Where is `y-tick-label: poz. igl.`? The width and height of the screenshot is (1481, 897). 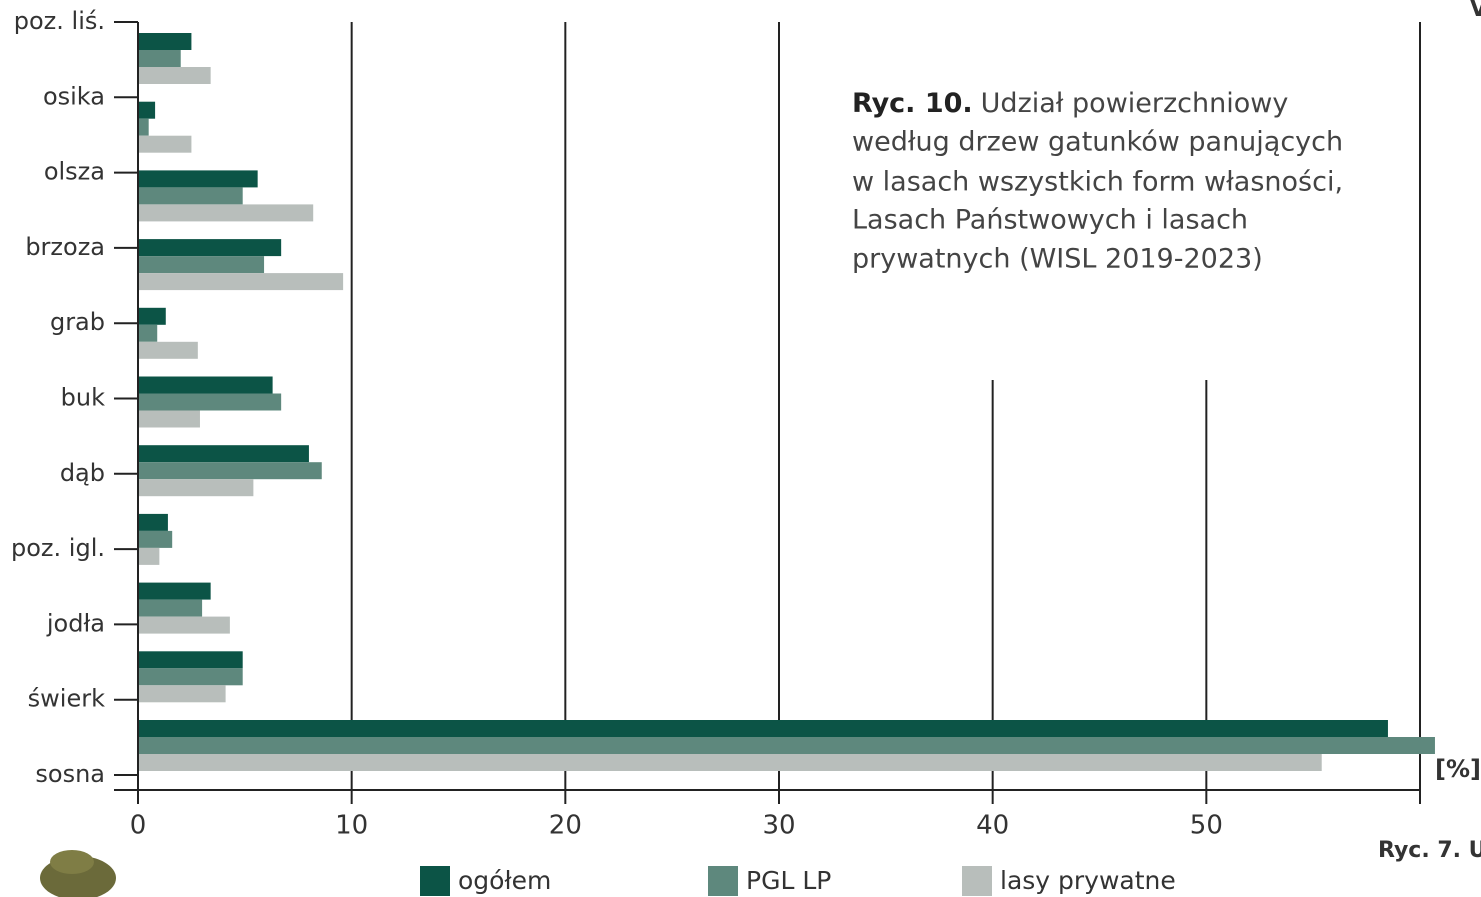
y-tick-label: poz. igl. is located at coordinates (58, 548).